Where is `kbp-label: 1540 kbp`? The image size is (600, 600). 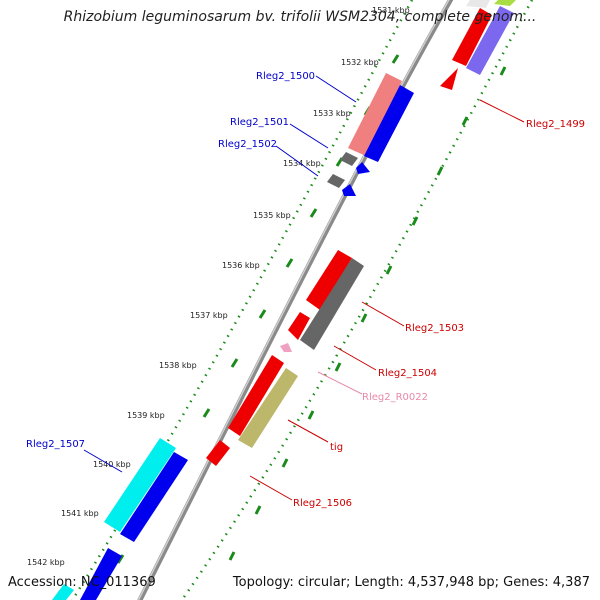
kbp-label: 1540 kbp is located at coordinates (112, 464).